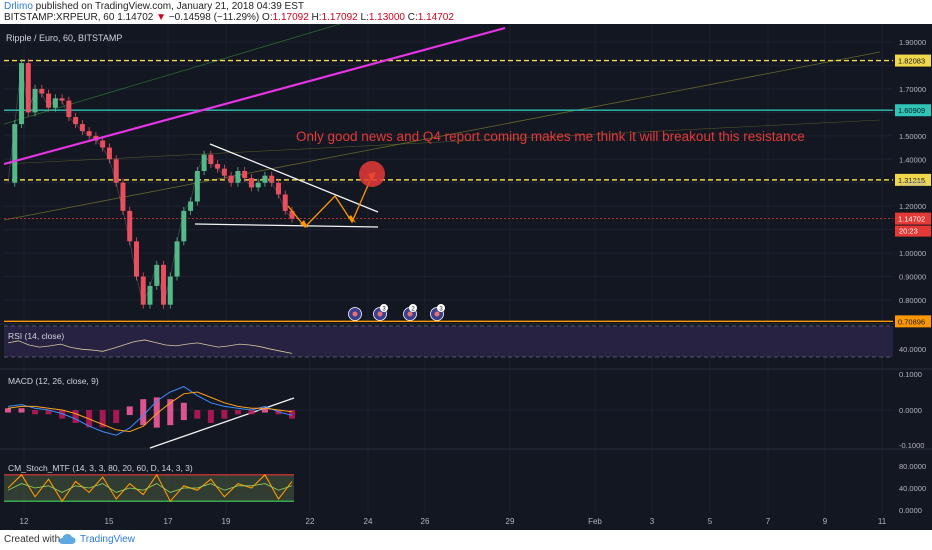 The image size is (932, 550). I want to click on x-tick-label: 19, so click(226, 521).